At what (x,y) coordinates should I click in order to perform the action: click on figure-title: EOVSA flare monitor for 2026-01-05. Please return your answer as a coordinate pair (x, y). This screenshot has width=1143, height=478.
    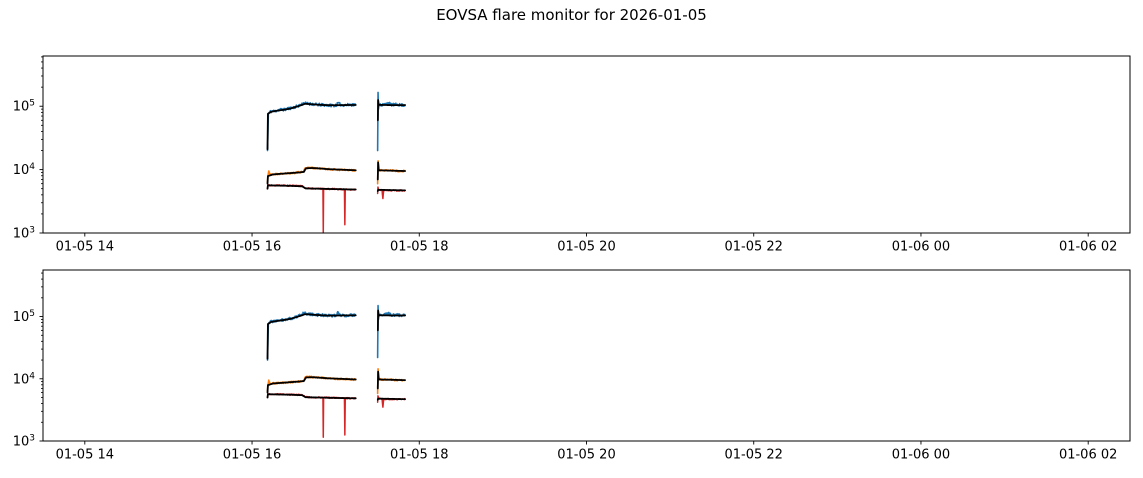
    Looking at the image, I should click on (571, 15).